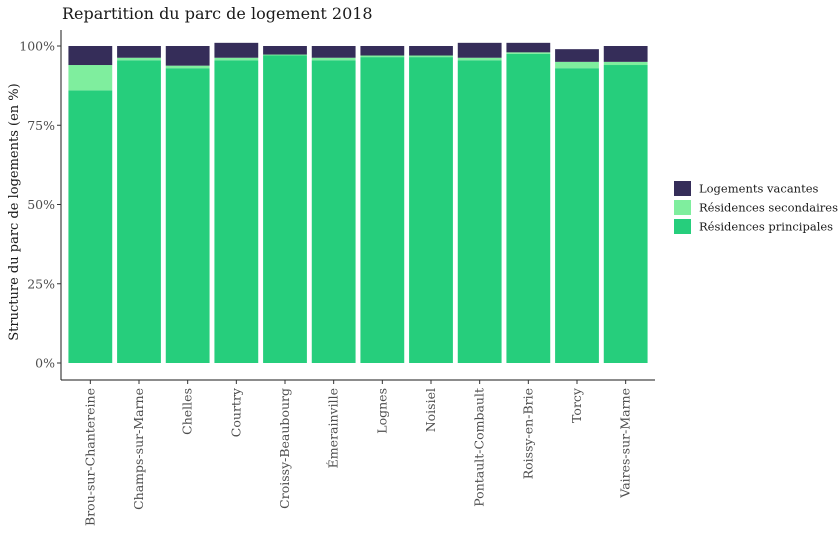 The image size is (839, 534). I want to click on y-tick-label-2: 50%, so click(41, 204).